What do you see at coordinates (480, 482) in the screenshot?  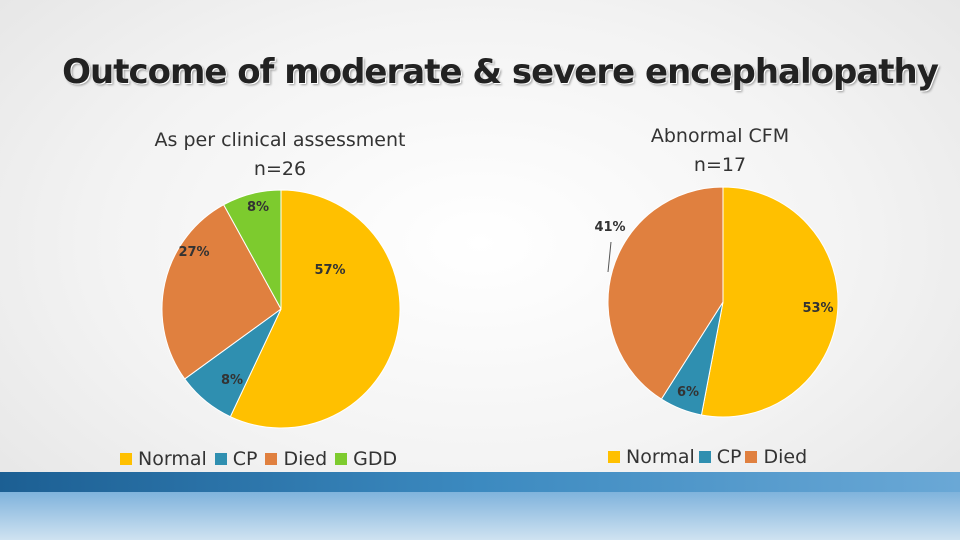 I see `footer-band-dark` at bounding box center [480, 482].